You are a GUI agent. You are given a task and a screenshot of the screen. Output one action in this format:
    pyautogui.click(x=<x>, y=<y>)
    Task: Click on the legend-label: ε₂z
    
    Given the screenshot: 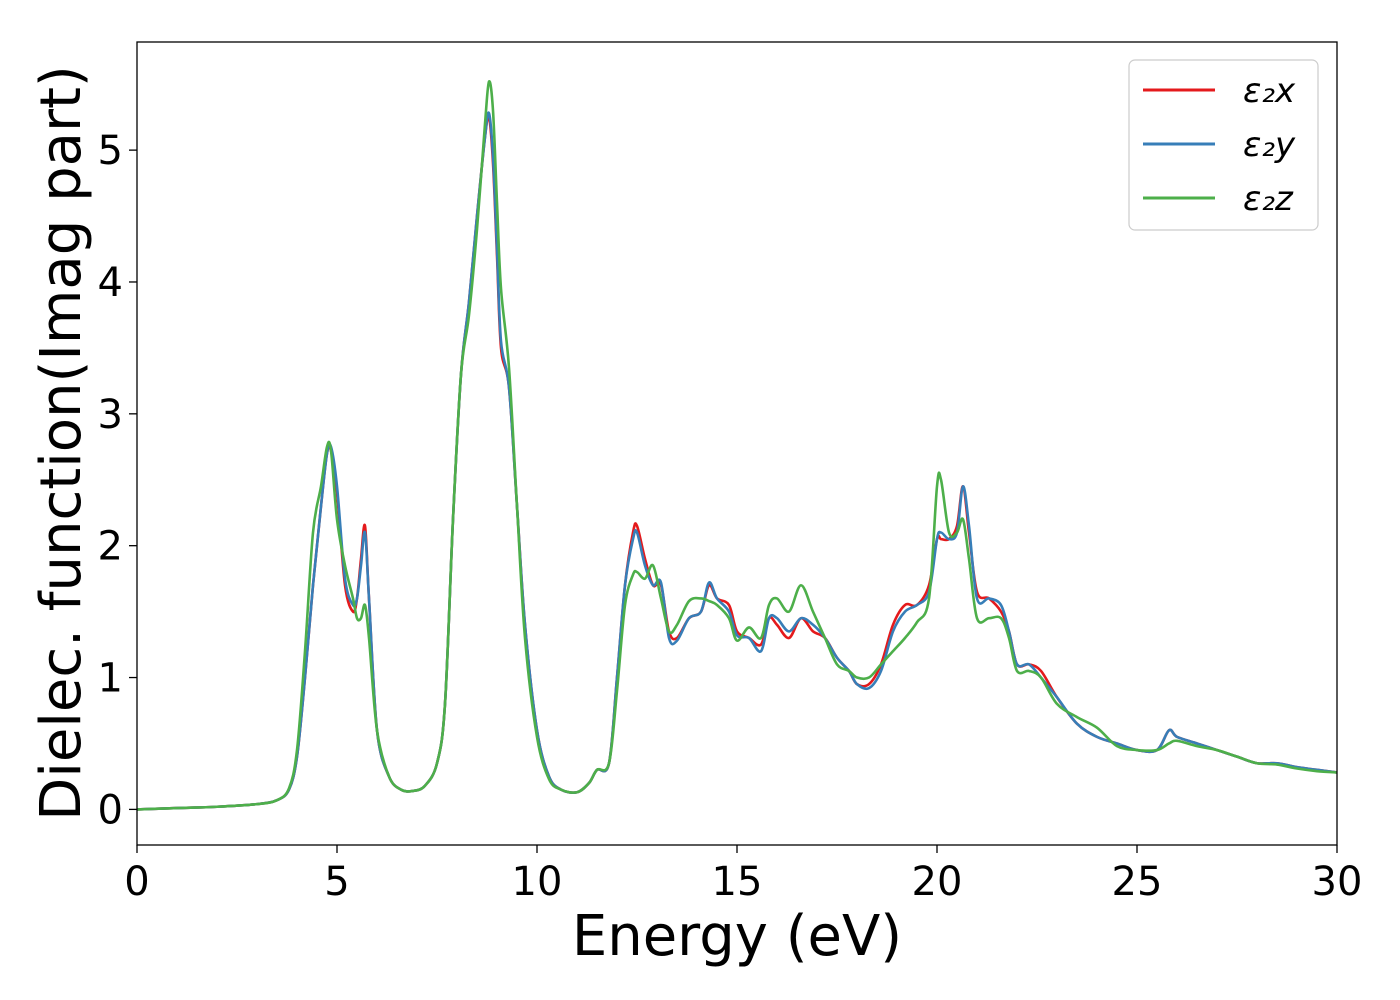 What is the action you would take?
    pyautogui.click(x=1268, y=199)
    